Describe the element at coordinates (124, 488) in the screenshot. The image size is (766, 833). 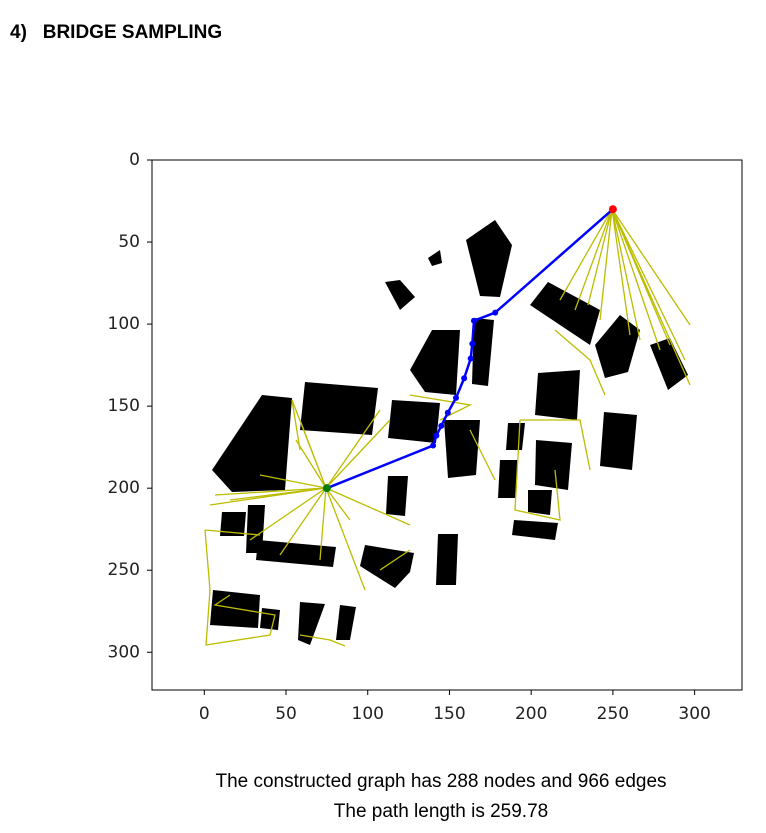
I see `y-tick-label: 200` at that location.